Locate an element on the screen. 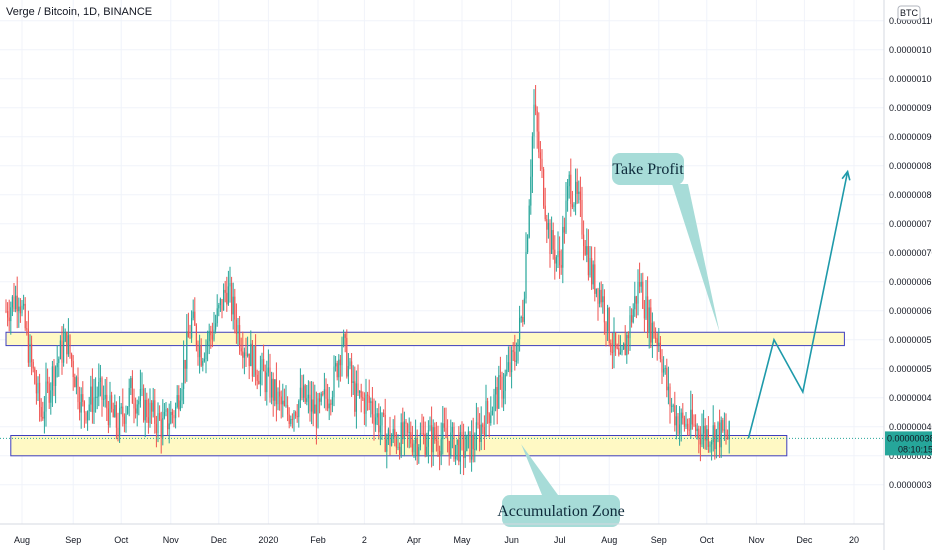  callout-label: Accumulation Zone is located at coordinates (561, 511).